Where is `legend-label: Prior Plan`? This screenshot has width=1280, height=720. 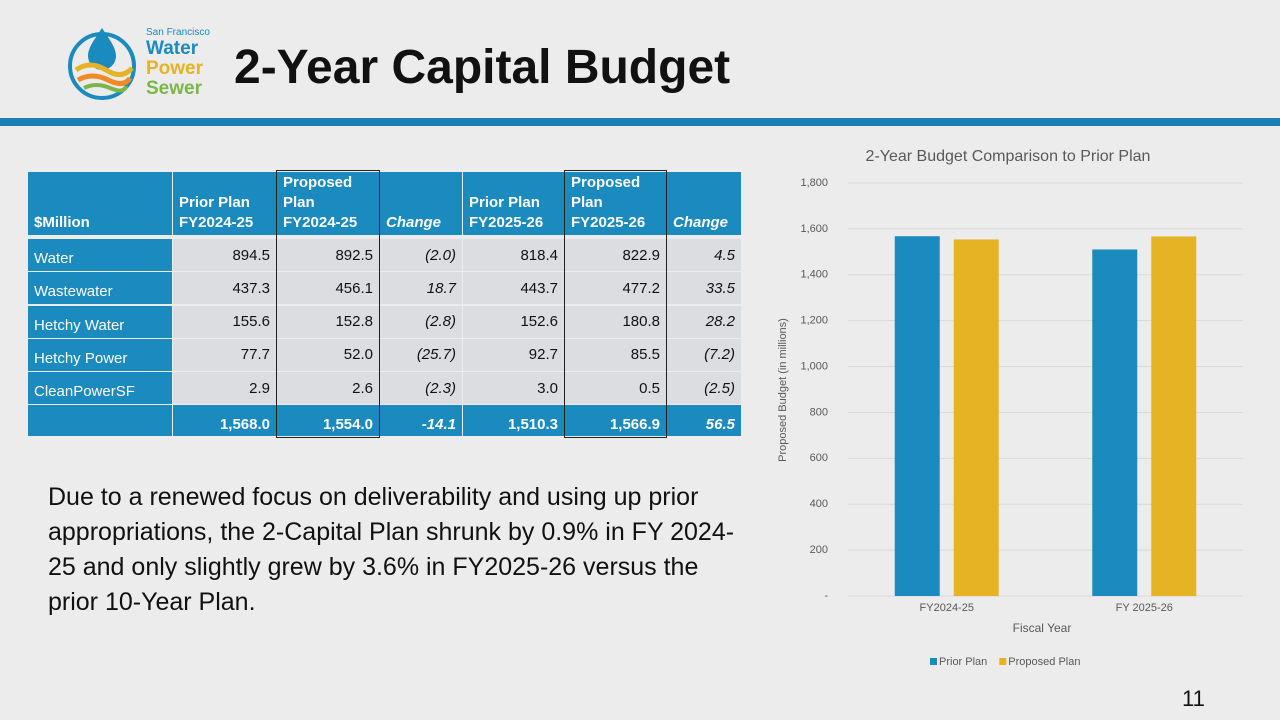 legend-label: Prior Plan is located at coordinates (963, 662).